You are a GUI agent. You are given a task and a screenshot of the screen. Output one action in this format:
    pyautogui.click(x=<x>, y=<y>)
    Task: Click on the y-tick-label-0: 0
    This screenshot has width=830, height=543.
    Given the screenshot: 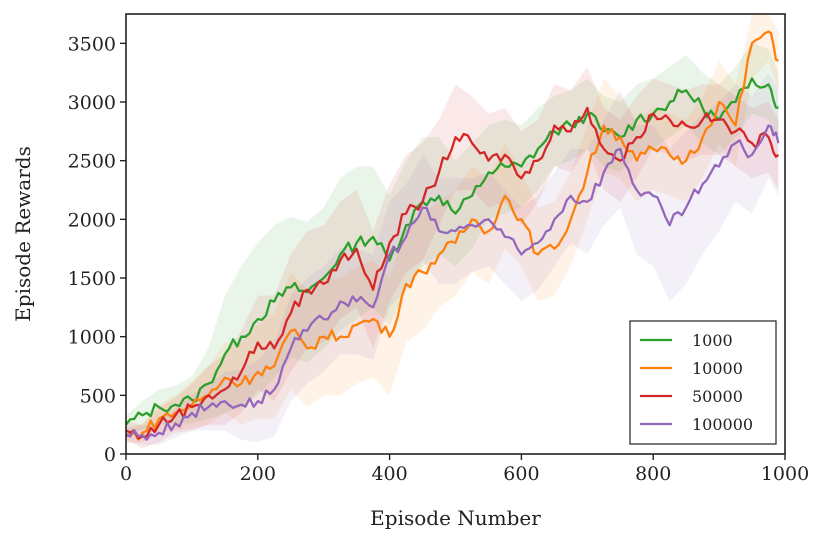 What is the action you would take?
    pyautogui.click(x=110, y=455)
    